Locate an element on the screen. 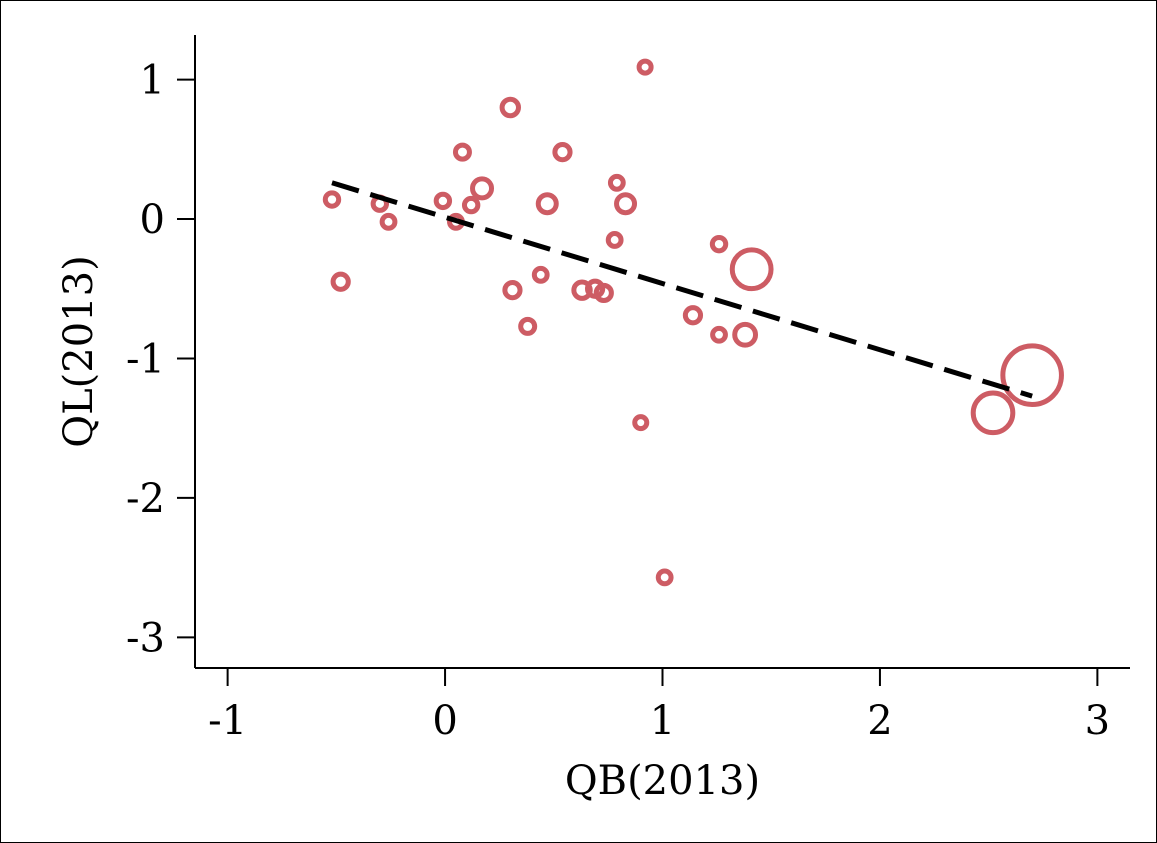  y-tick-label: 1 is located at coordinates (152, 81).